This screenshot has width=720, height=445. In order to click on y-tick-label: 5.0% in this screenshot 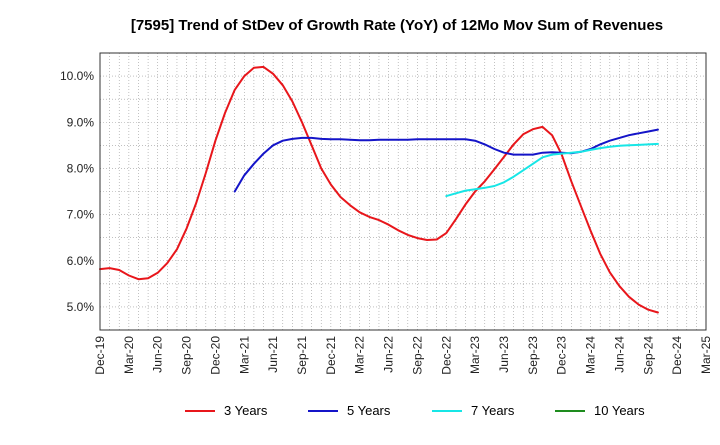, I will do `click(81, 307)`.